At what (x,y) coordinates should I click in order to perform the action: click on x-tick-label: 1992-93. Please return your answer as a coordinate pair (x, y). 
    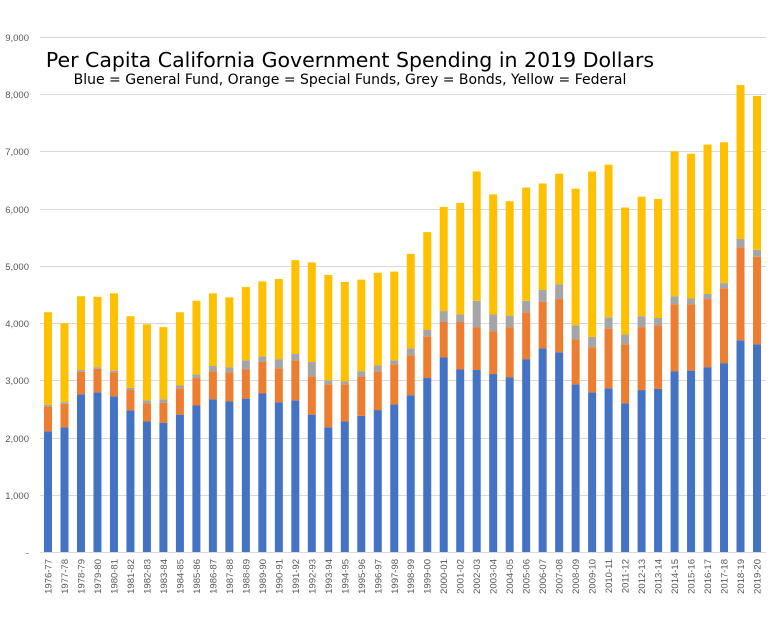
    Looking at the image, I should click on (312, 576).